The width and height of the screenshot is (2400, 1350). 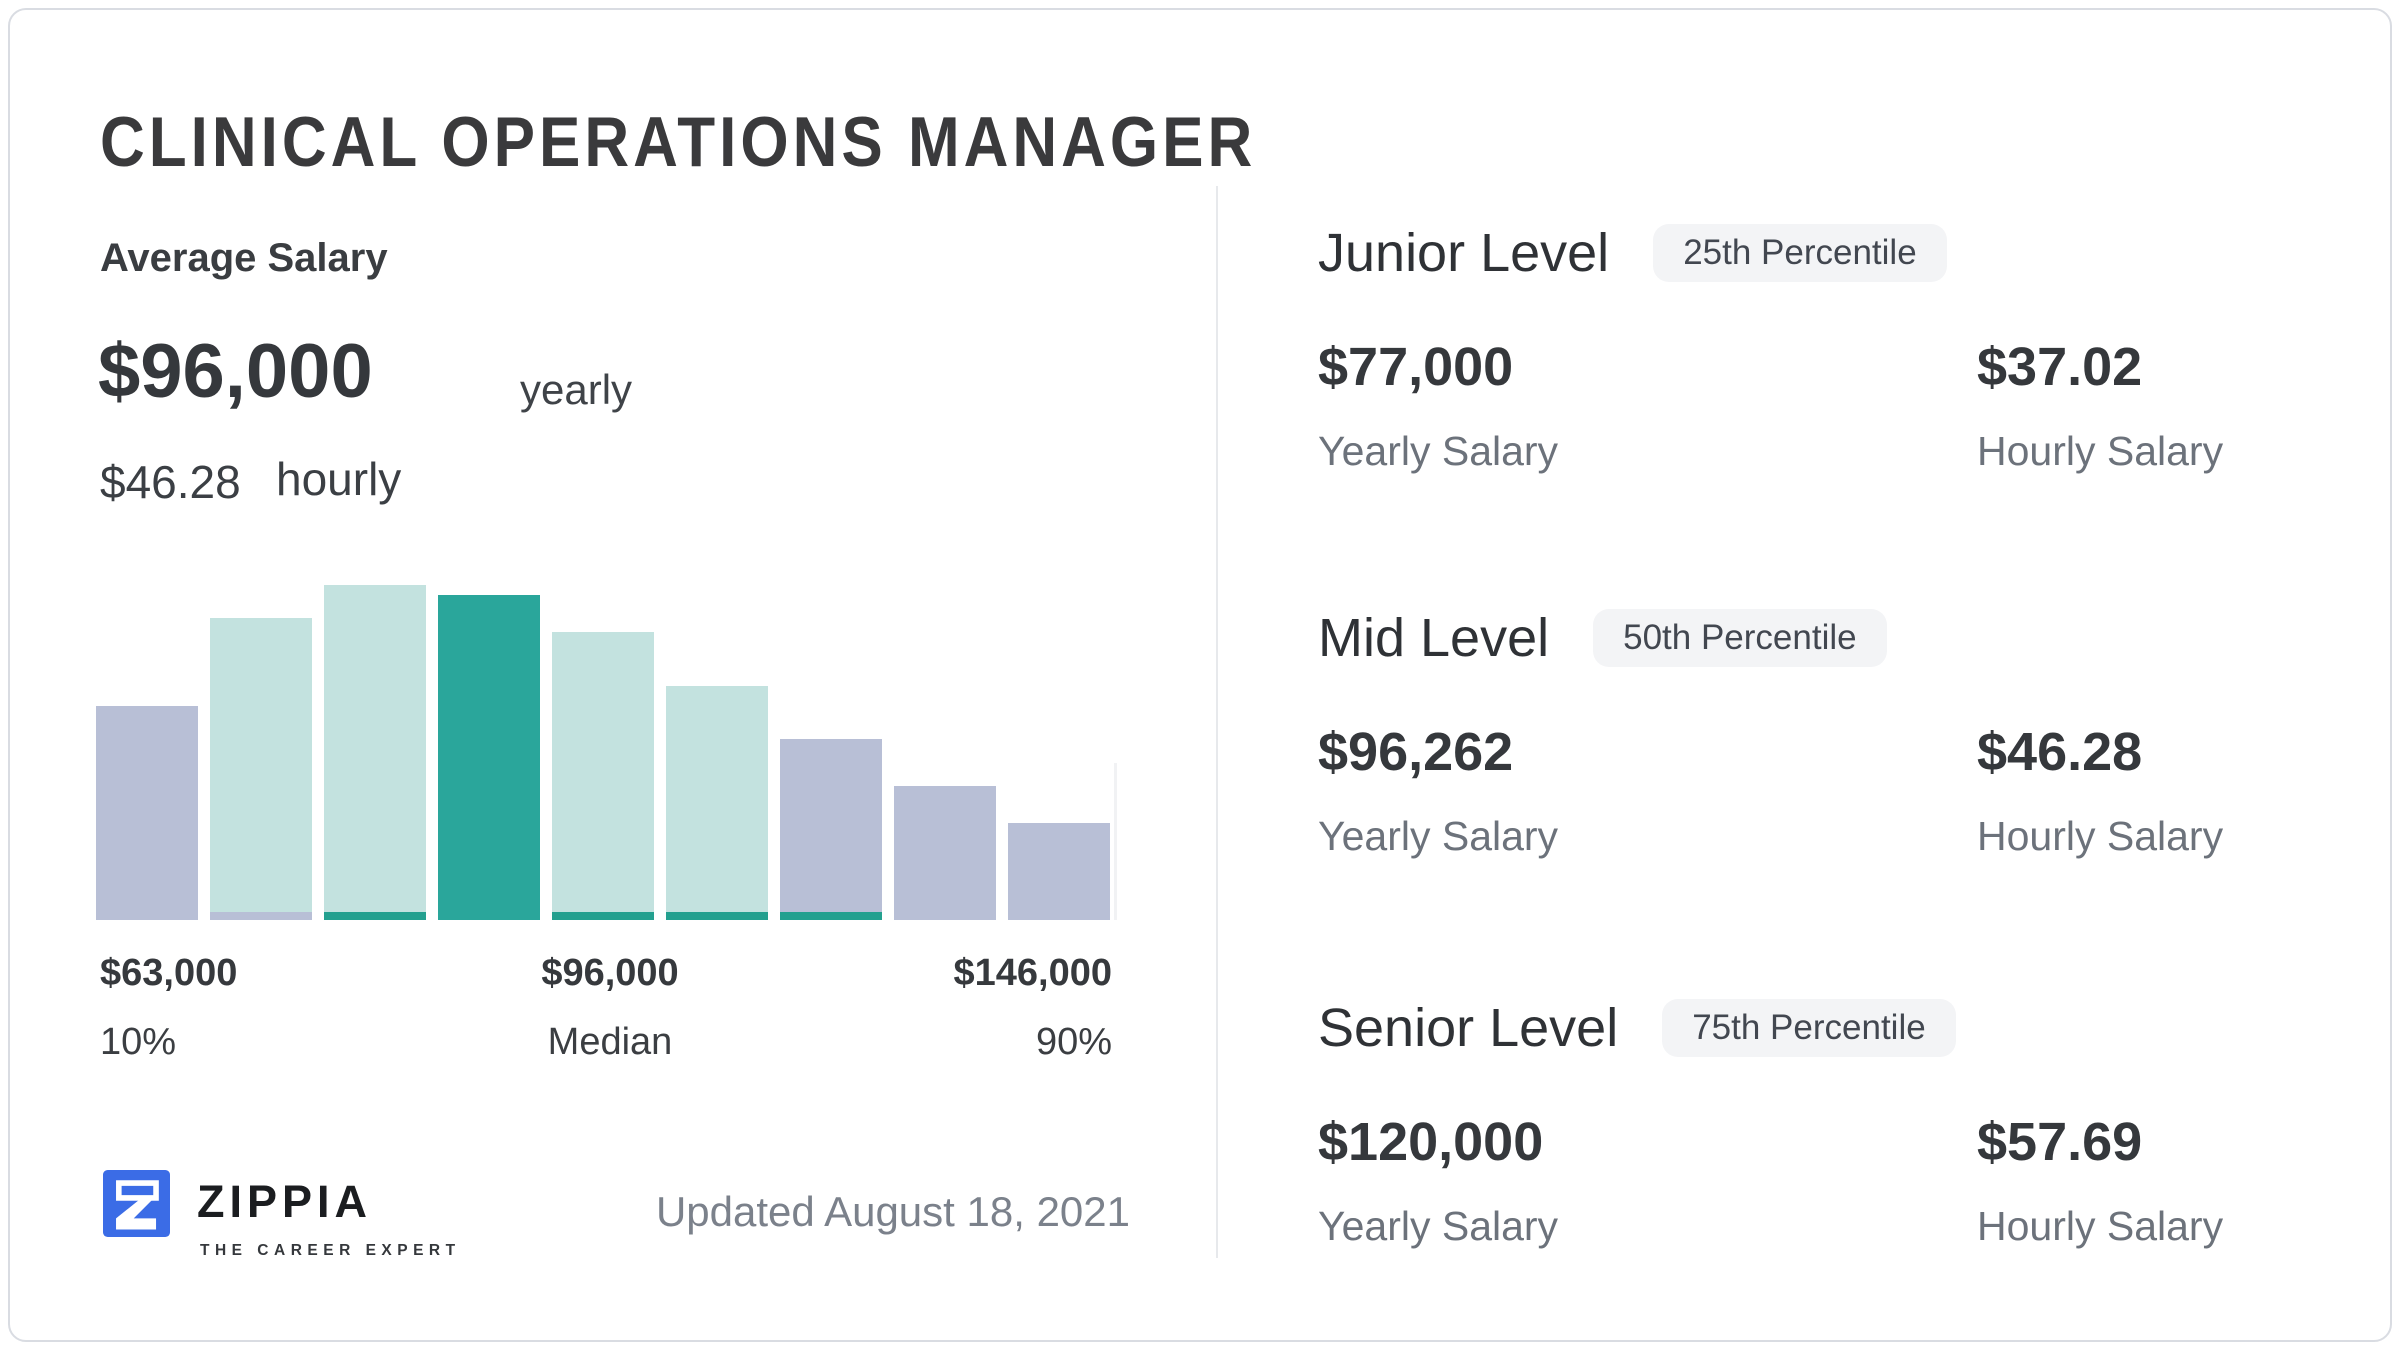 I want to click on zippia-tagline: THE CAREER EXPERT, so click(x=330, y=1250).